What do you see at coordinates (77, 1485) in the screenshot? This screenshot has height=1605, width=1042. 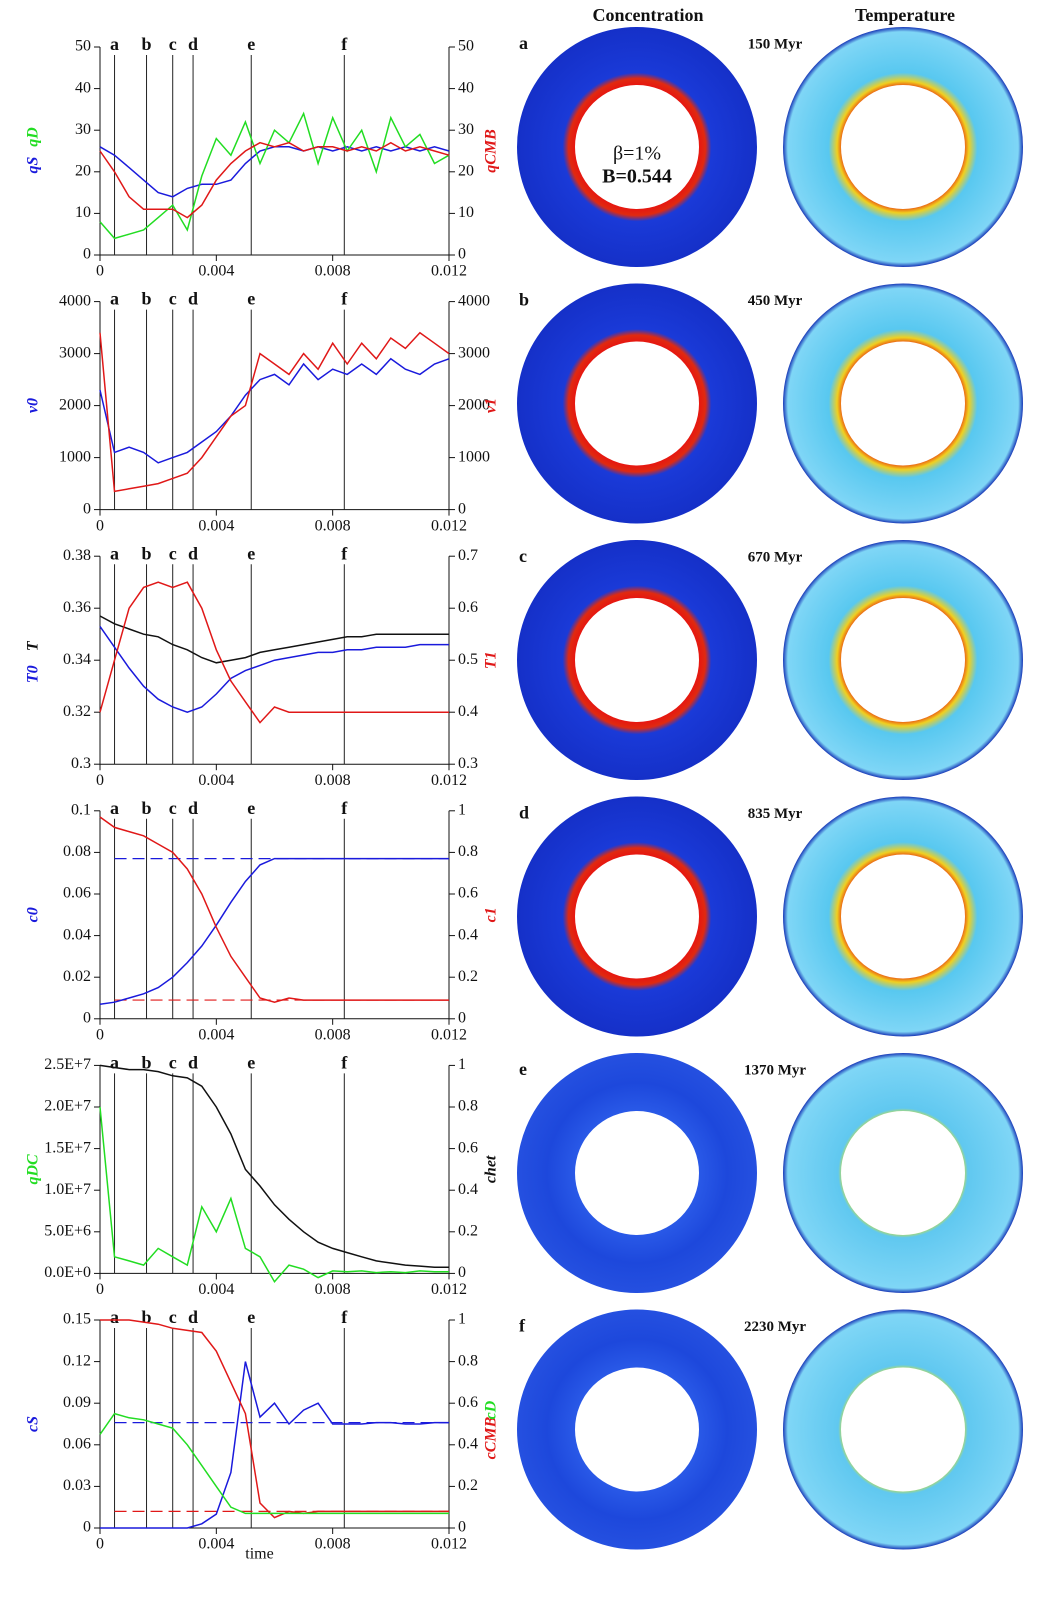 I see `y-tick-label: 0.03` at bounding box center [77, 1485].